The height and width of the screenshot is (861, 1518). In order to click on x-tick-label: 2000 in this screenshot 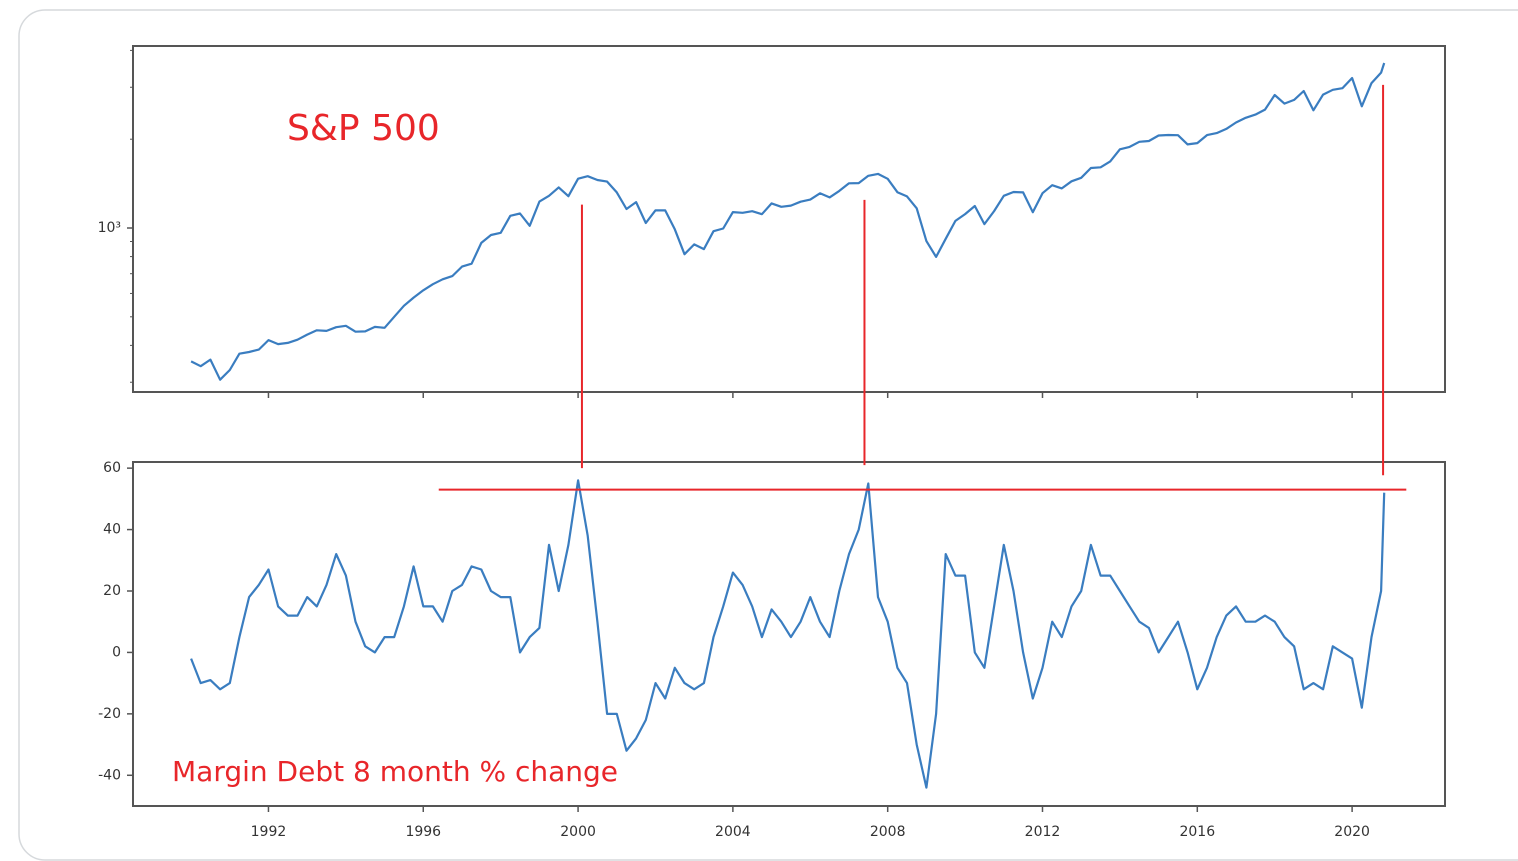, I will do `click(578, 832)`.